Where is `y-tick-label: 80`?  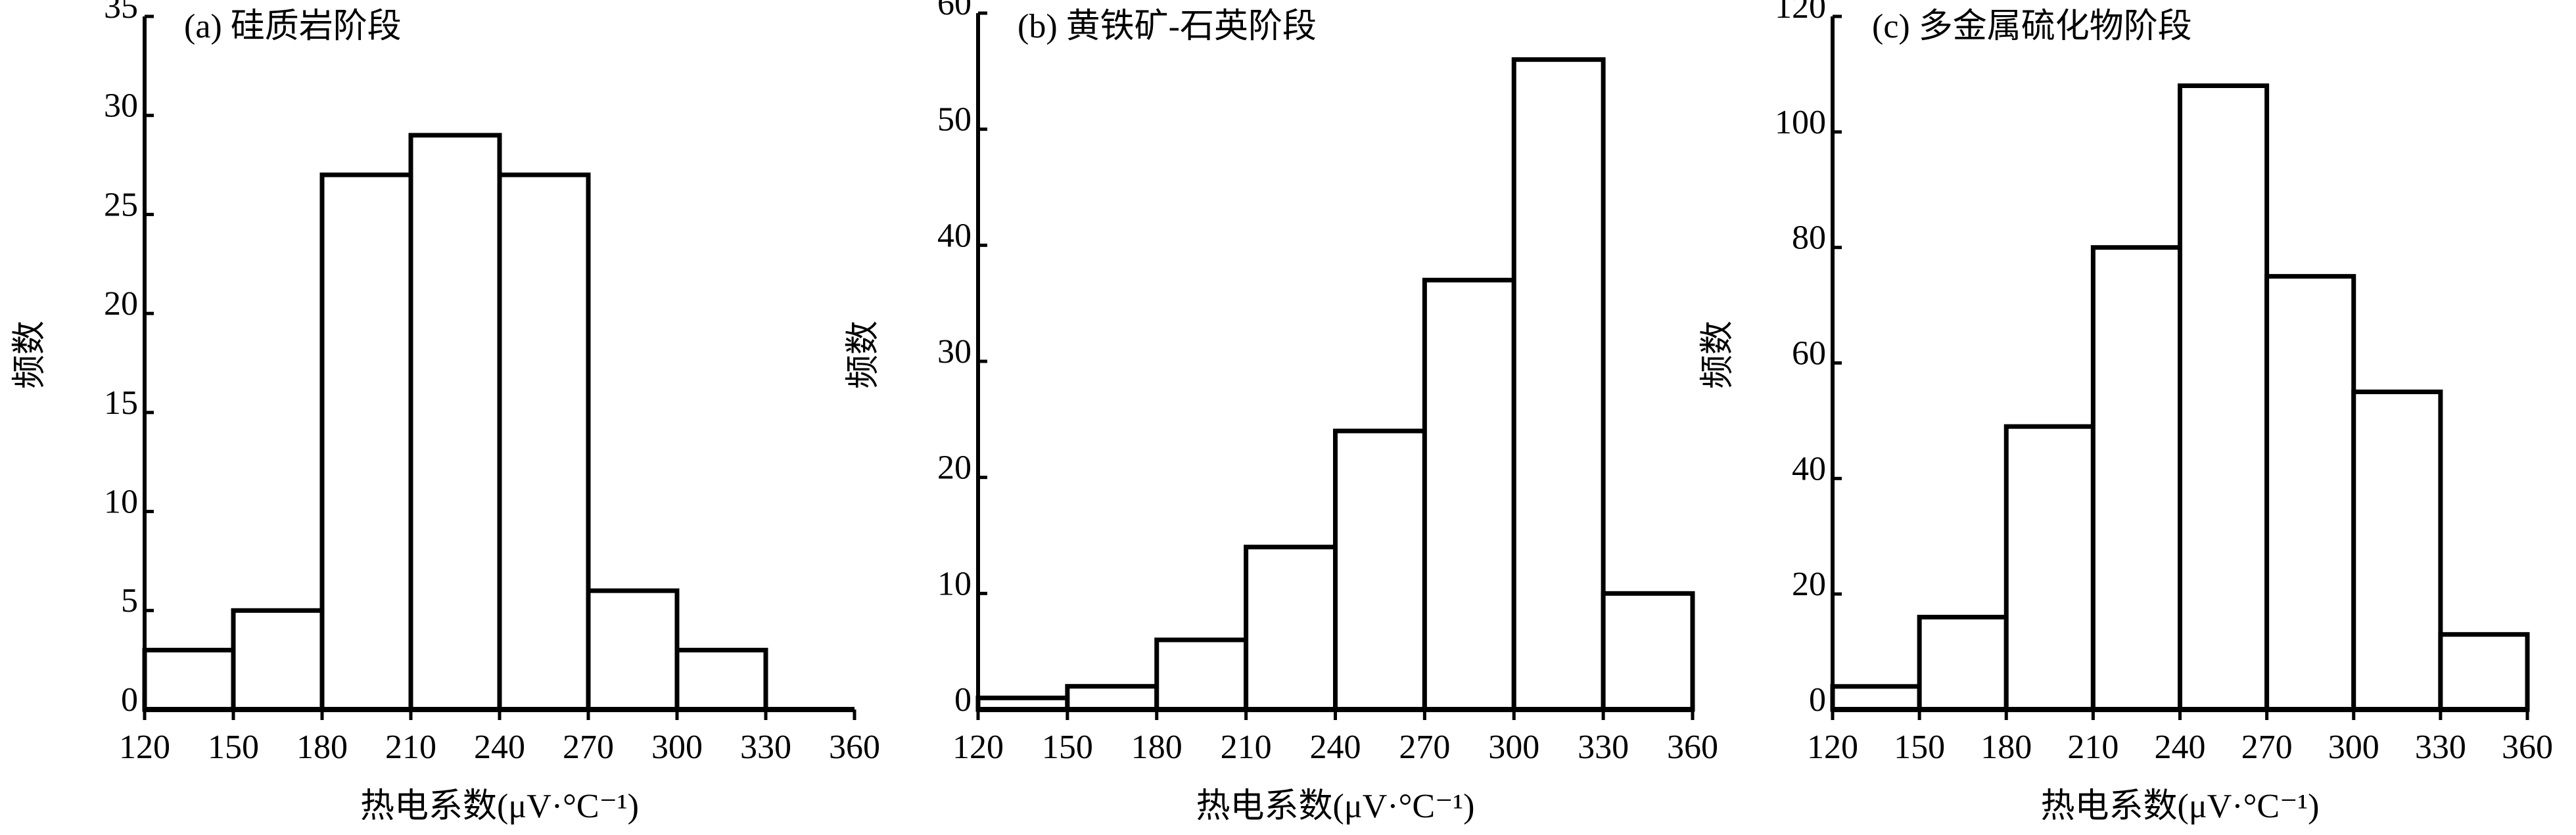
y-tick-label: 80 is located at coordinates (1809, 238).